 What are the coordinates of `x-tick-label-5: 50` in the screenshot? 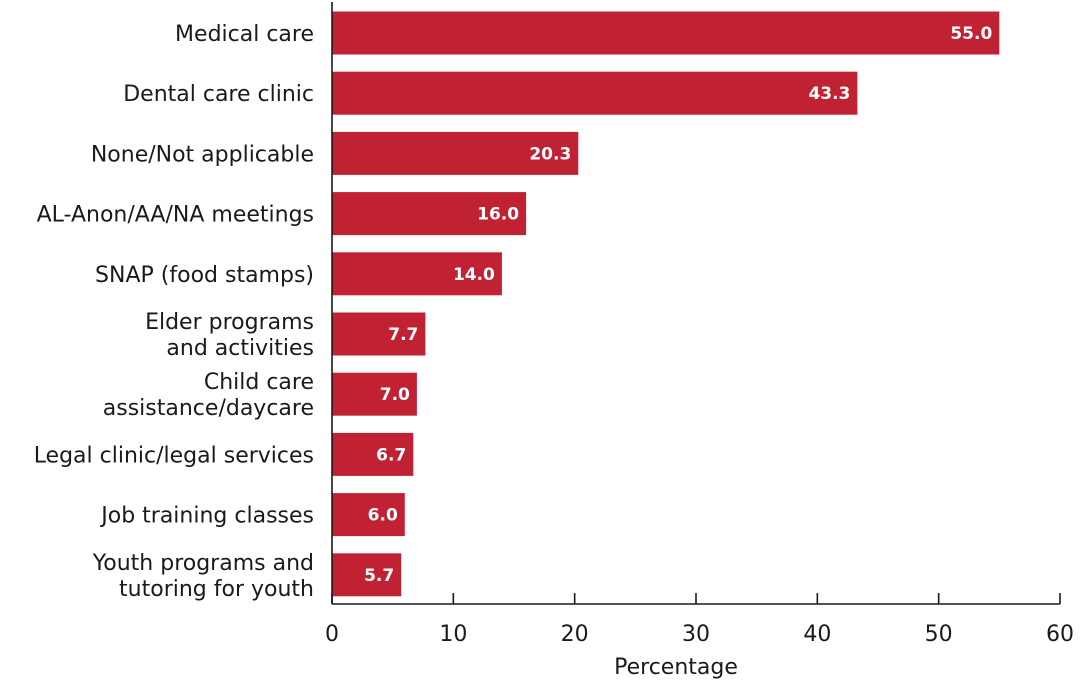 It's located at (939, 634).